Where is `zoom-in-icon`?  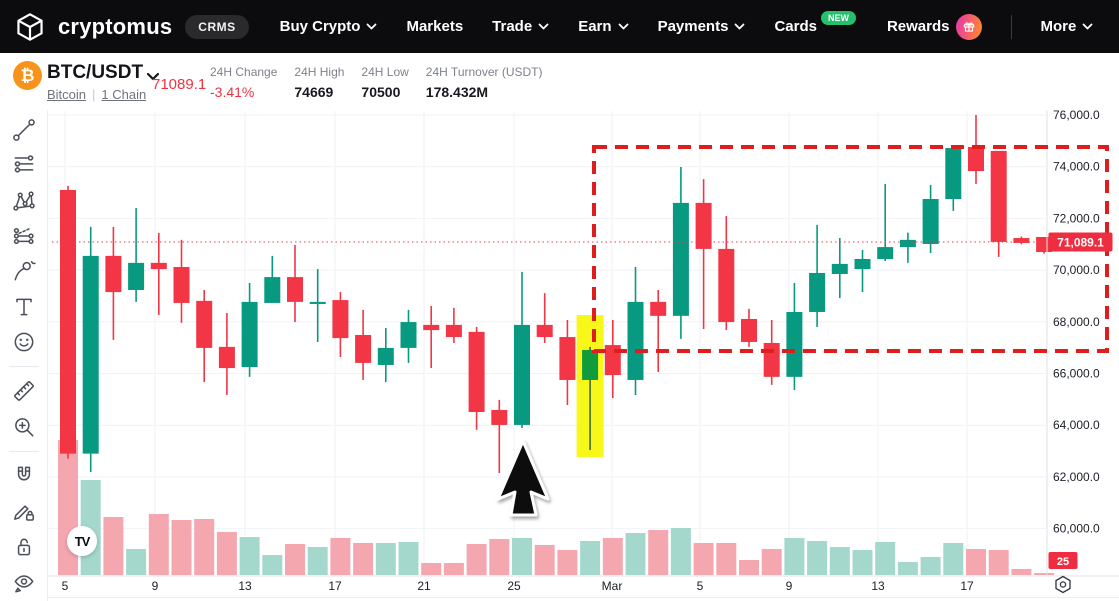
zoom-in-icon is located at coordinates (23, 427).